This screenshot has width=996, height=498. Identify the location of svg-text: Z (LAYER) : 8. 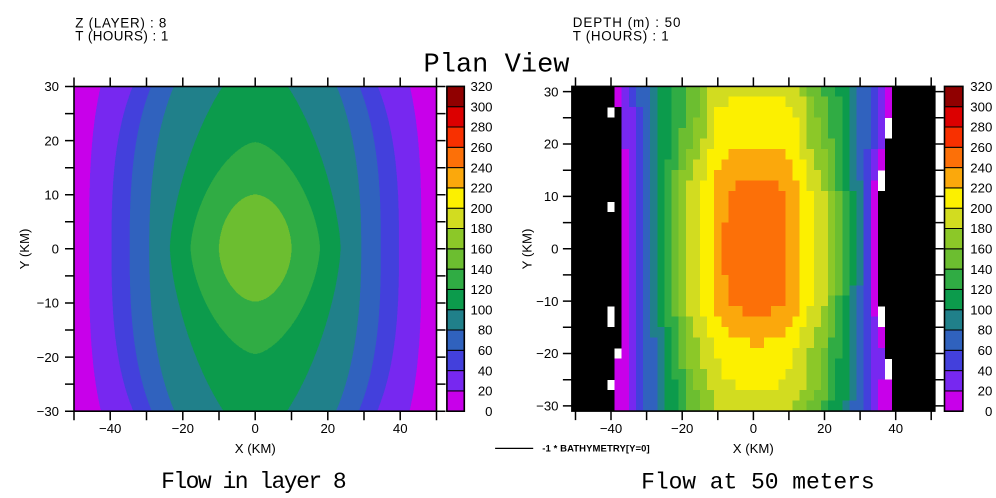
(120, 22).